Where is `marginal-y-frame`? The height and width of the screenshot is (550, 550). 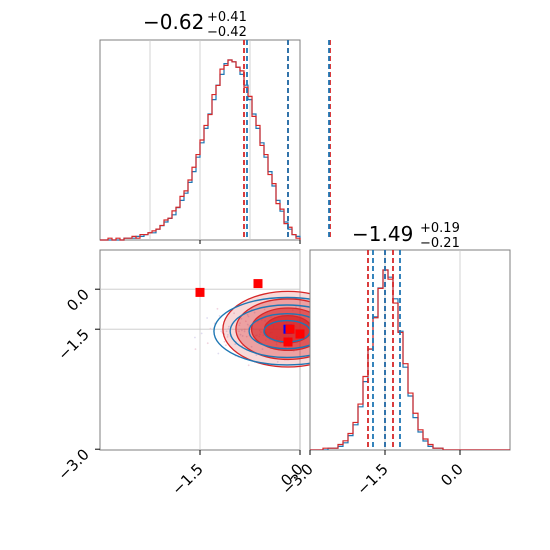
marginal-y-frame is located at coordinates (410, 350).